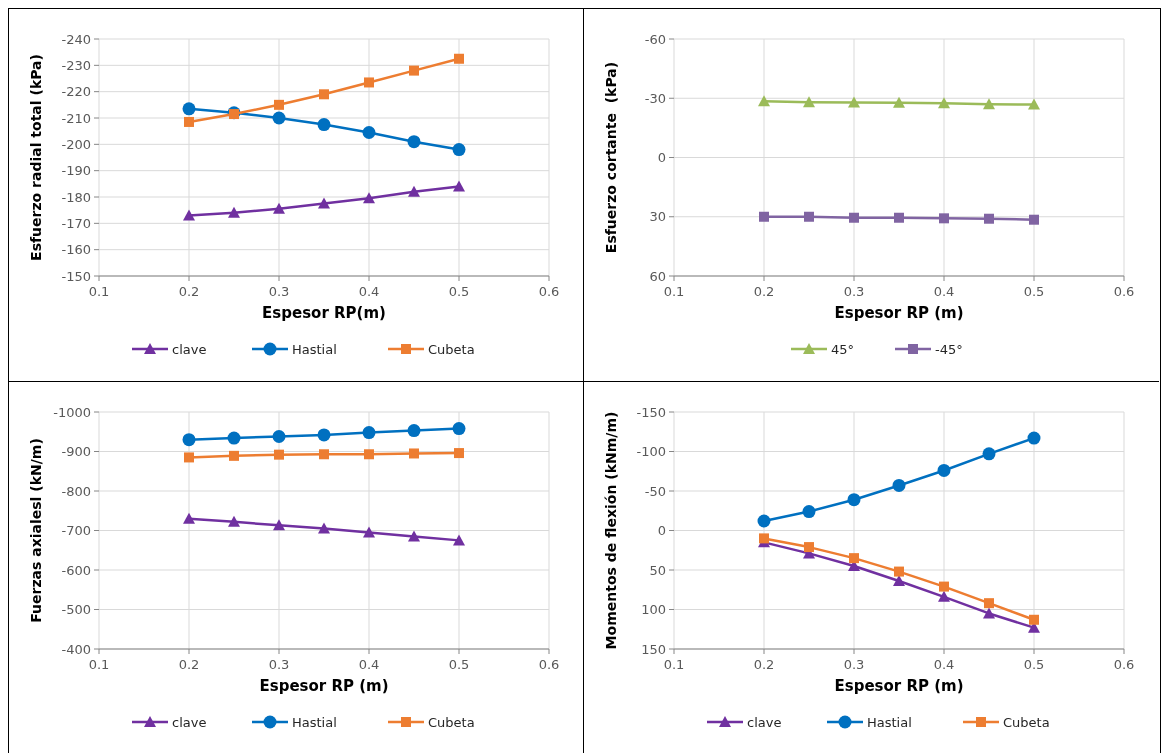 The width and height of the screenshot is (1167, 753). What do you see at coordinates (653, 649) in the screenshot?
I see `y-tick-label: 150` at bounding box center [653, 649].